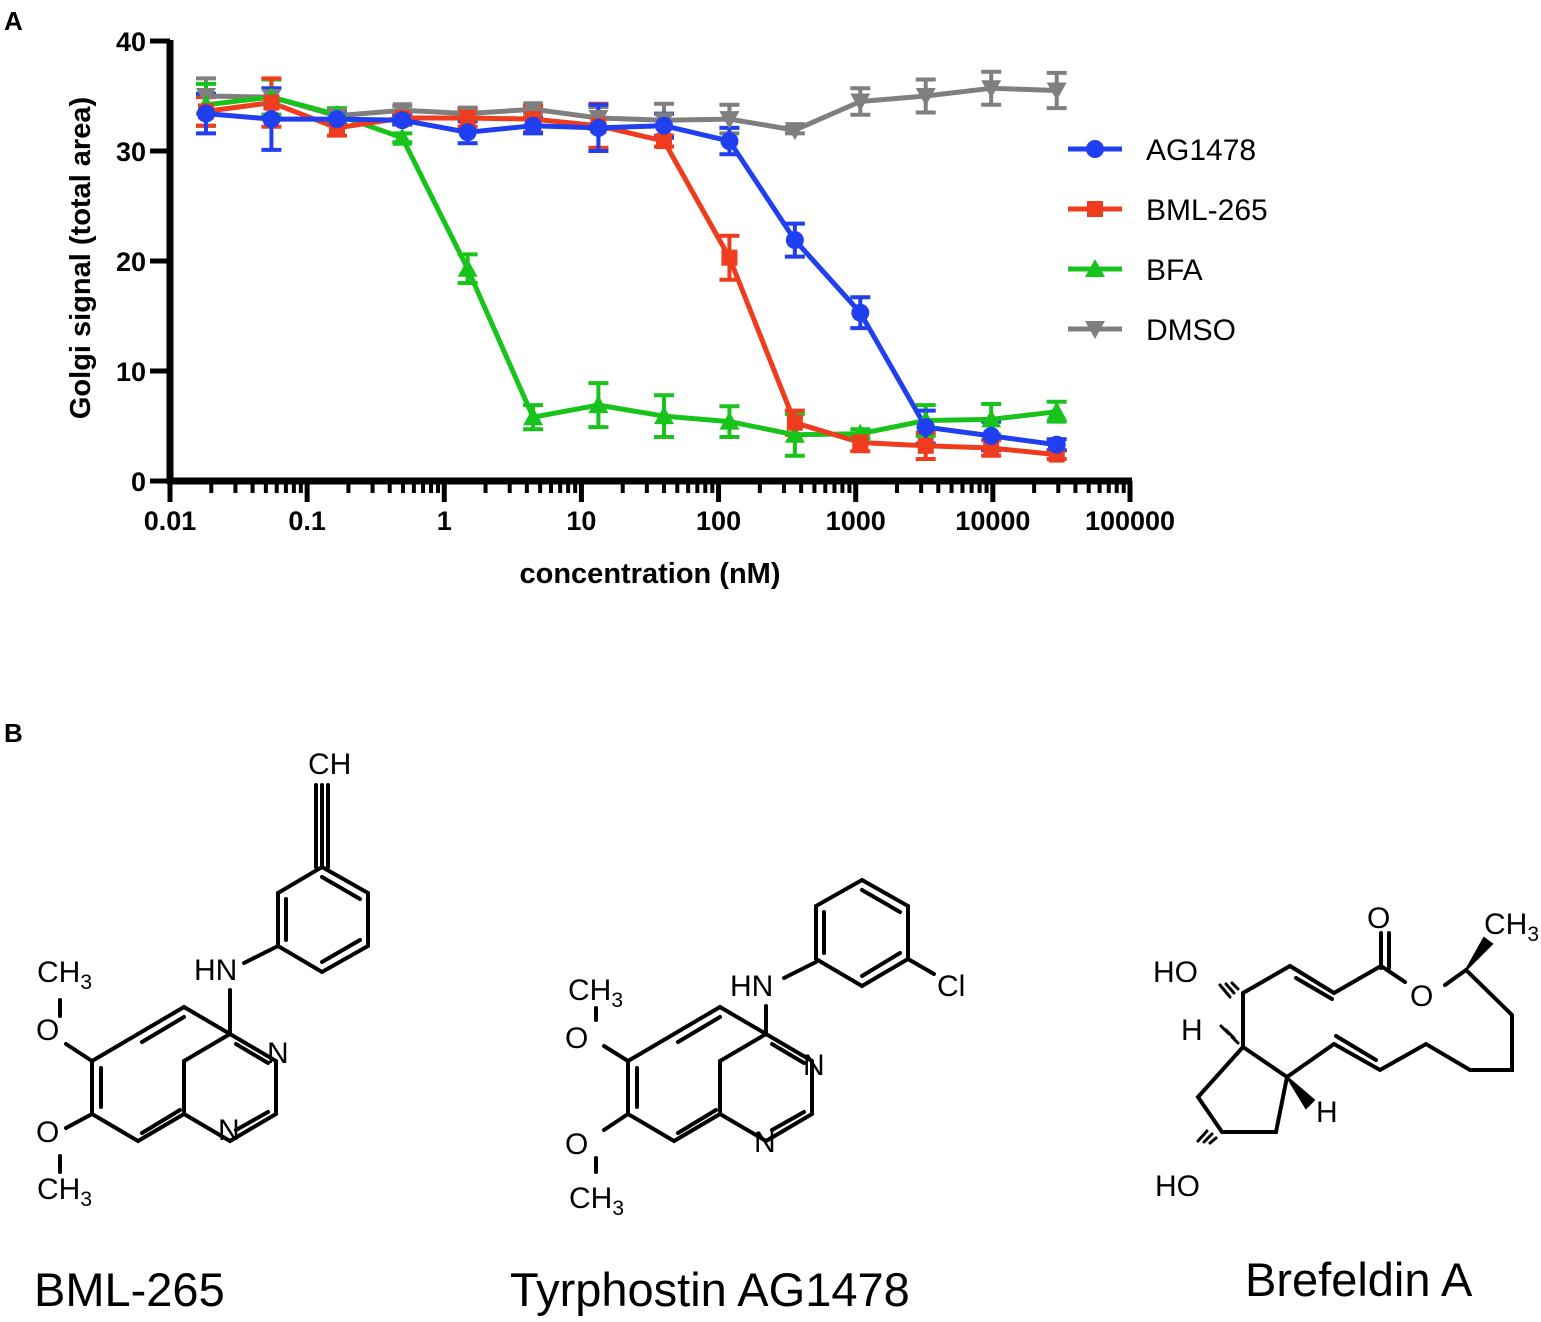  Describe the element at coordinates (1168, 240) in the screenshot. I see `legend: AG1478 BML-265 BFA DMSO` at that location.